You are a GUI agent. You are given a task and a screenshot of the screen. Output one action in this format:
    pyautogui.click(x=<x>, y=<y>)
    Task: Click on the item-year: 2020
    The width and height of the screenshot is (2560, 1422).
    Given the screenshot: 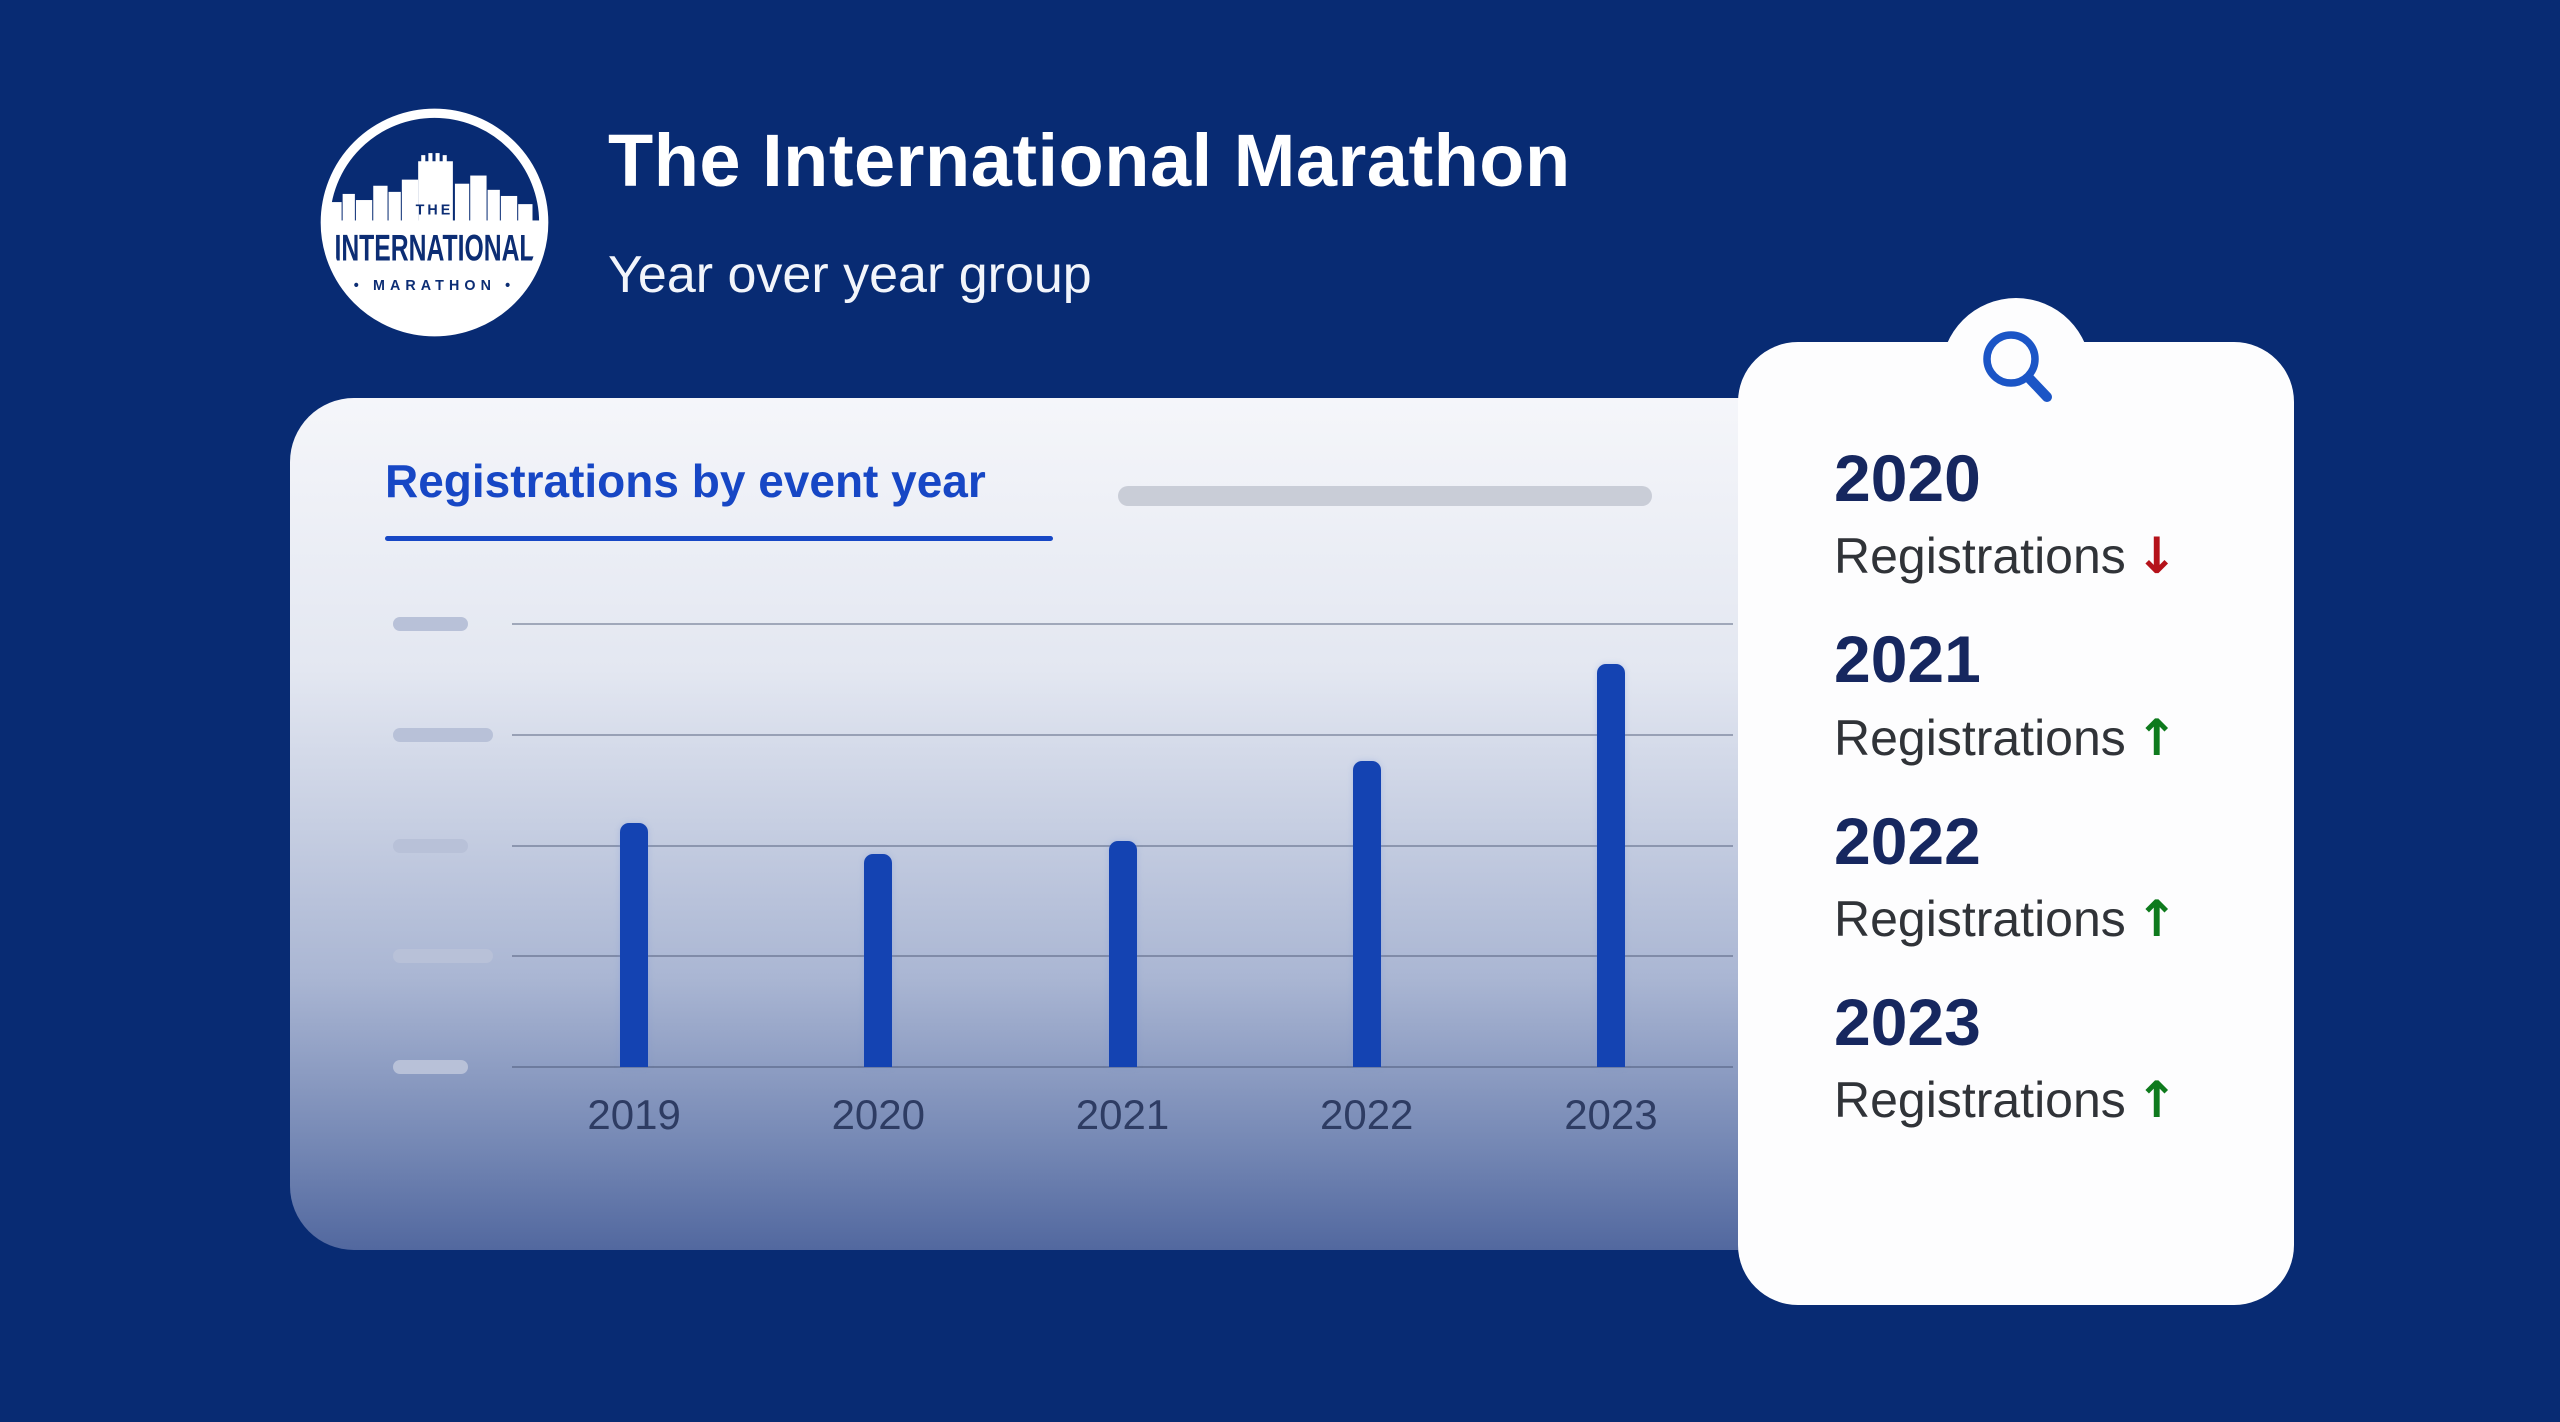 What is the action you would take?
    pyautogui.click(x=1907, y=478)
    